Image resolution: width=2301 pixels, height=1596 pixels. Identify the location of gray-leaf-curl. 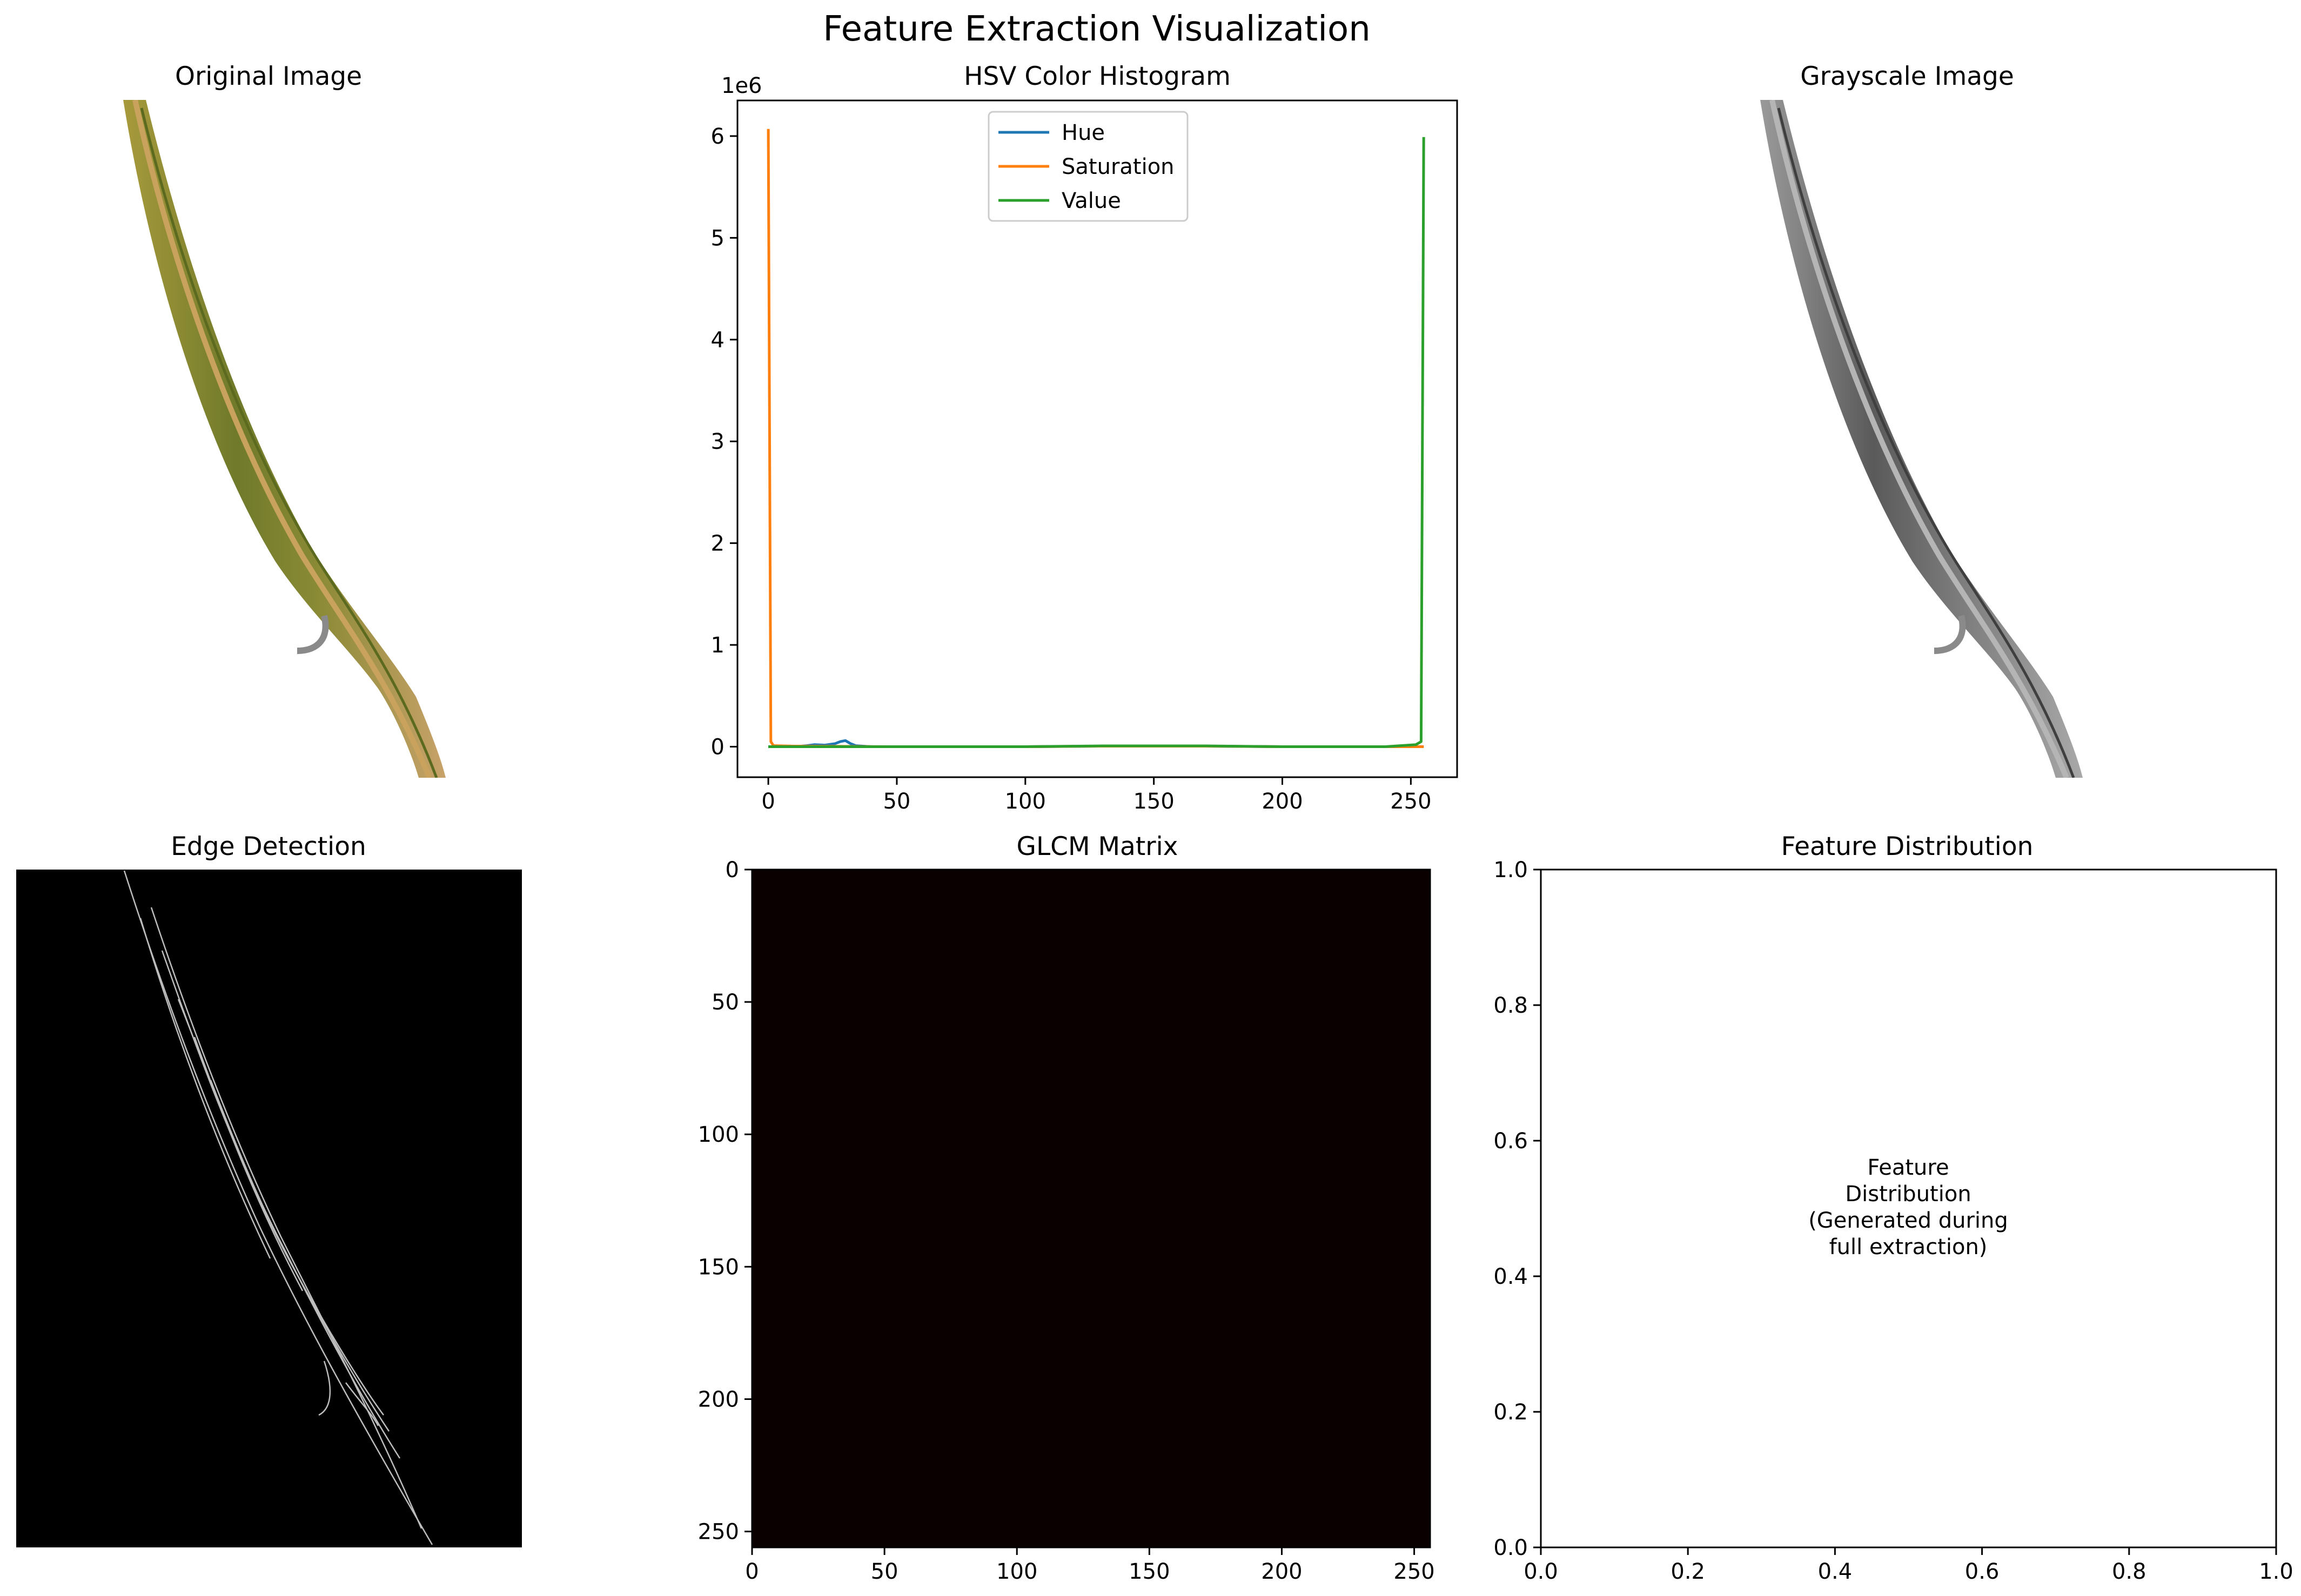
(1950, 634).